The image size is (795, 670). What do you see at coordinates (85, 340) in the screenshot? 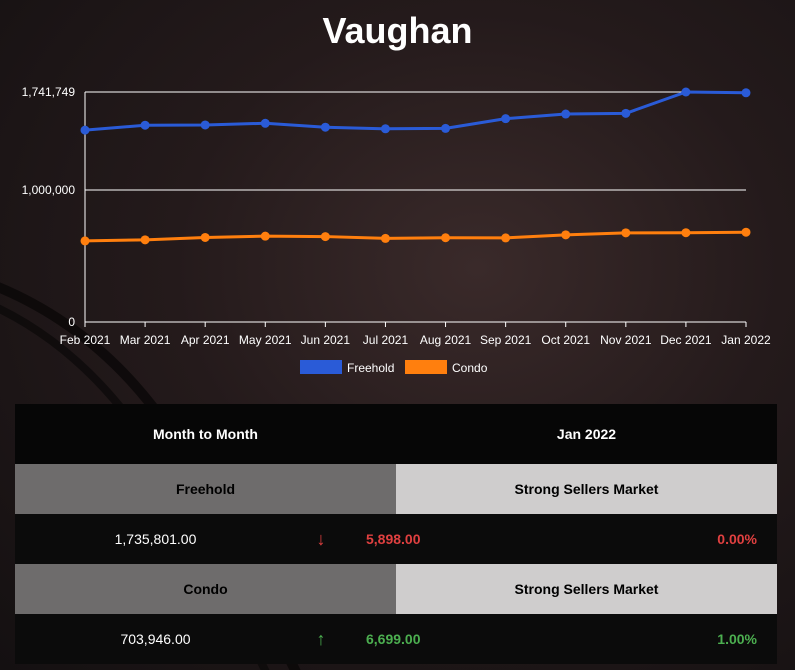
I see `x-tick-label: Feb 2021` at bounding box center [85, 340].